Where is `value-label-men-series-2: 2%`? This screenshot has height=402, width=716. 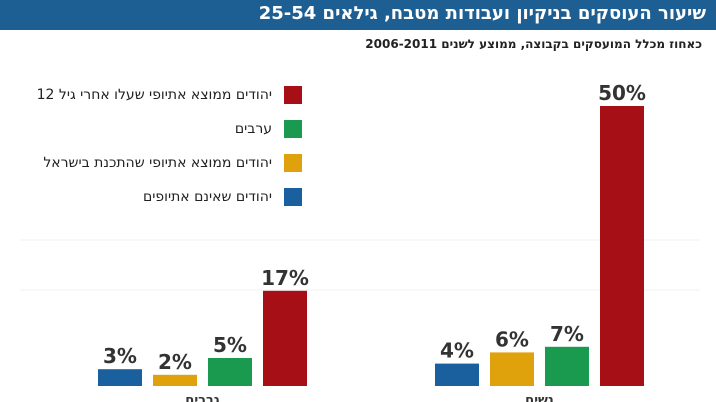 value-label-men-series-2: 2% is located at coordinates (175, 362).